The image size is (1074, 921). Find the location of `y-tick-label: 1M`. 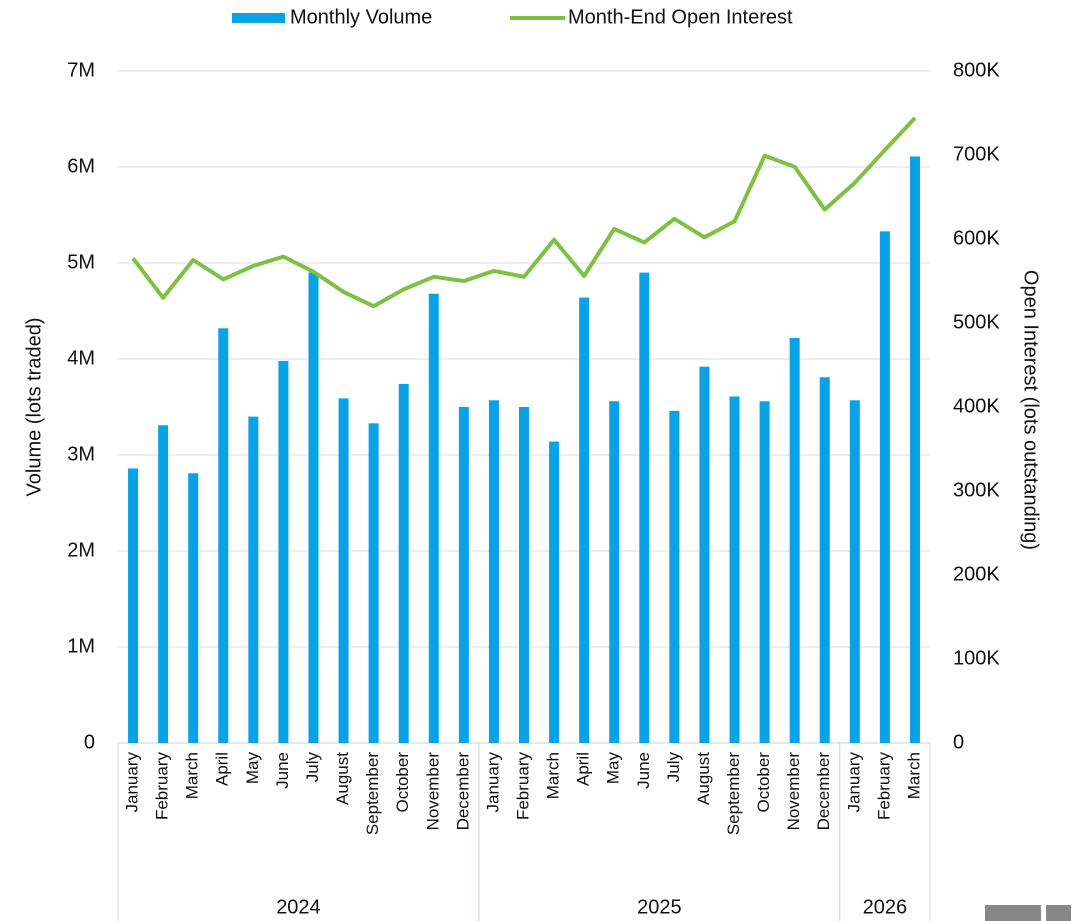

y-tick-label: 1M is located at coordinates (81, 646).